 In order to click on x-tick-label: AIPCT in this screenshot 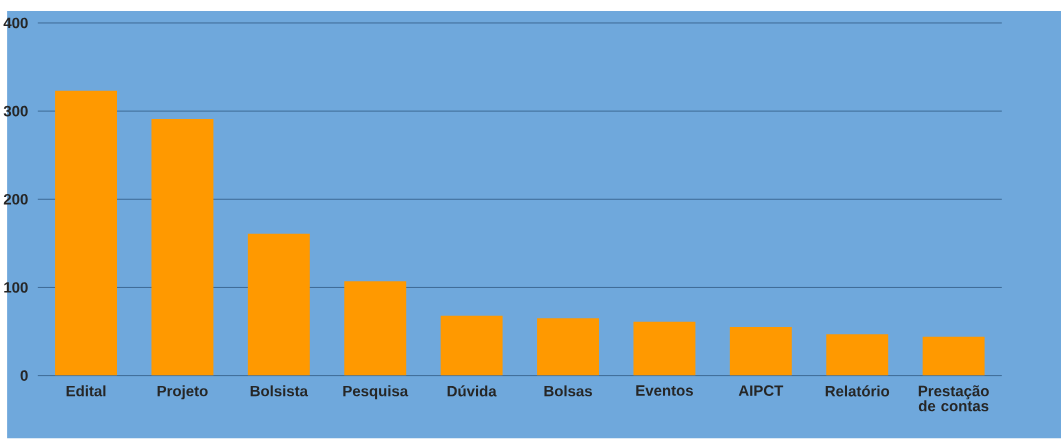, I will do `click(761, 391)`.